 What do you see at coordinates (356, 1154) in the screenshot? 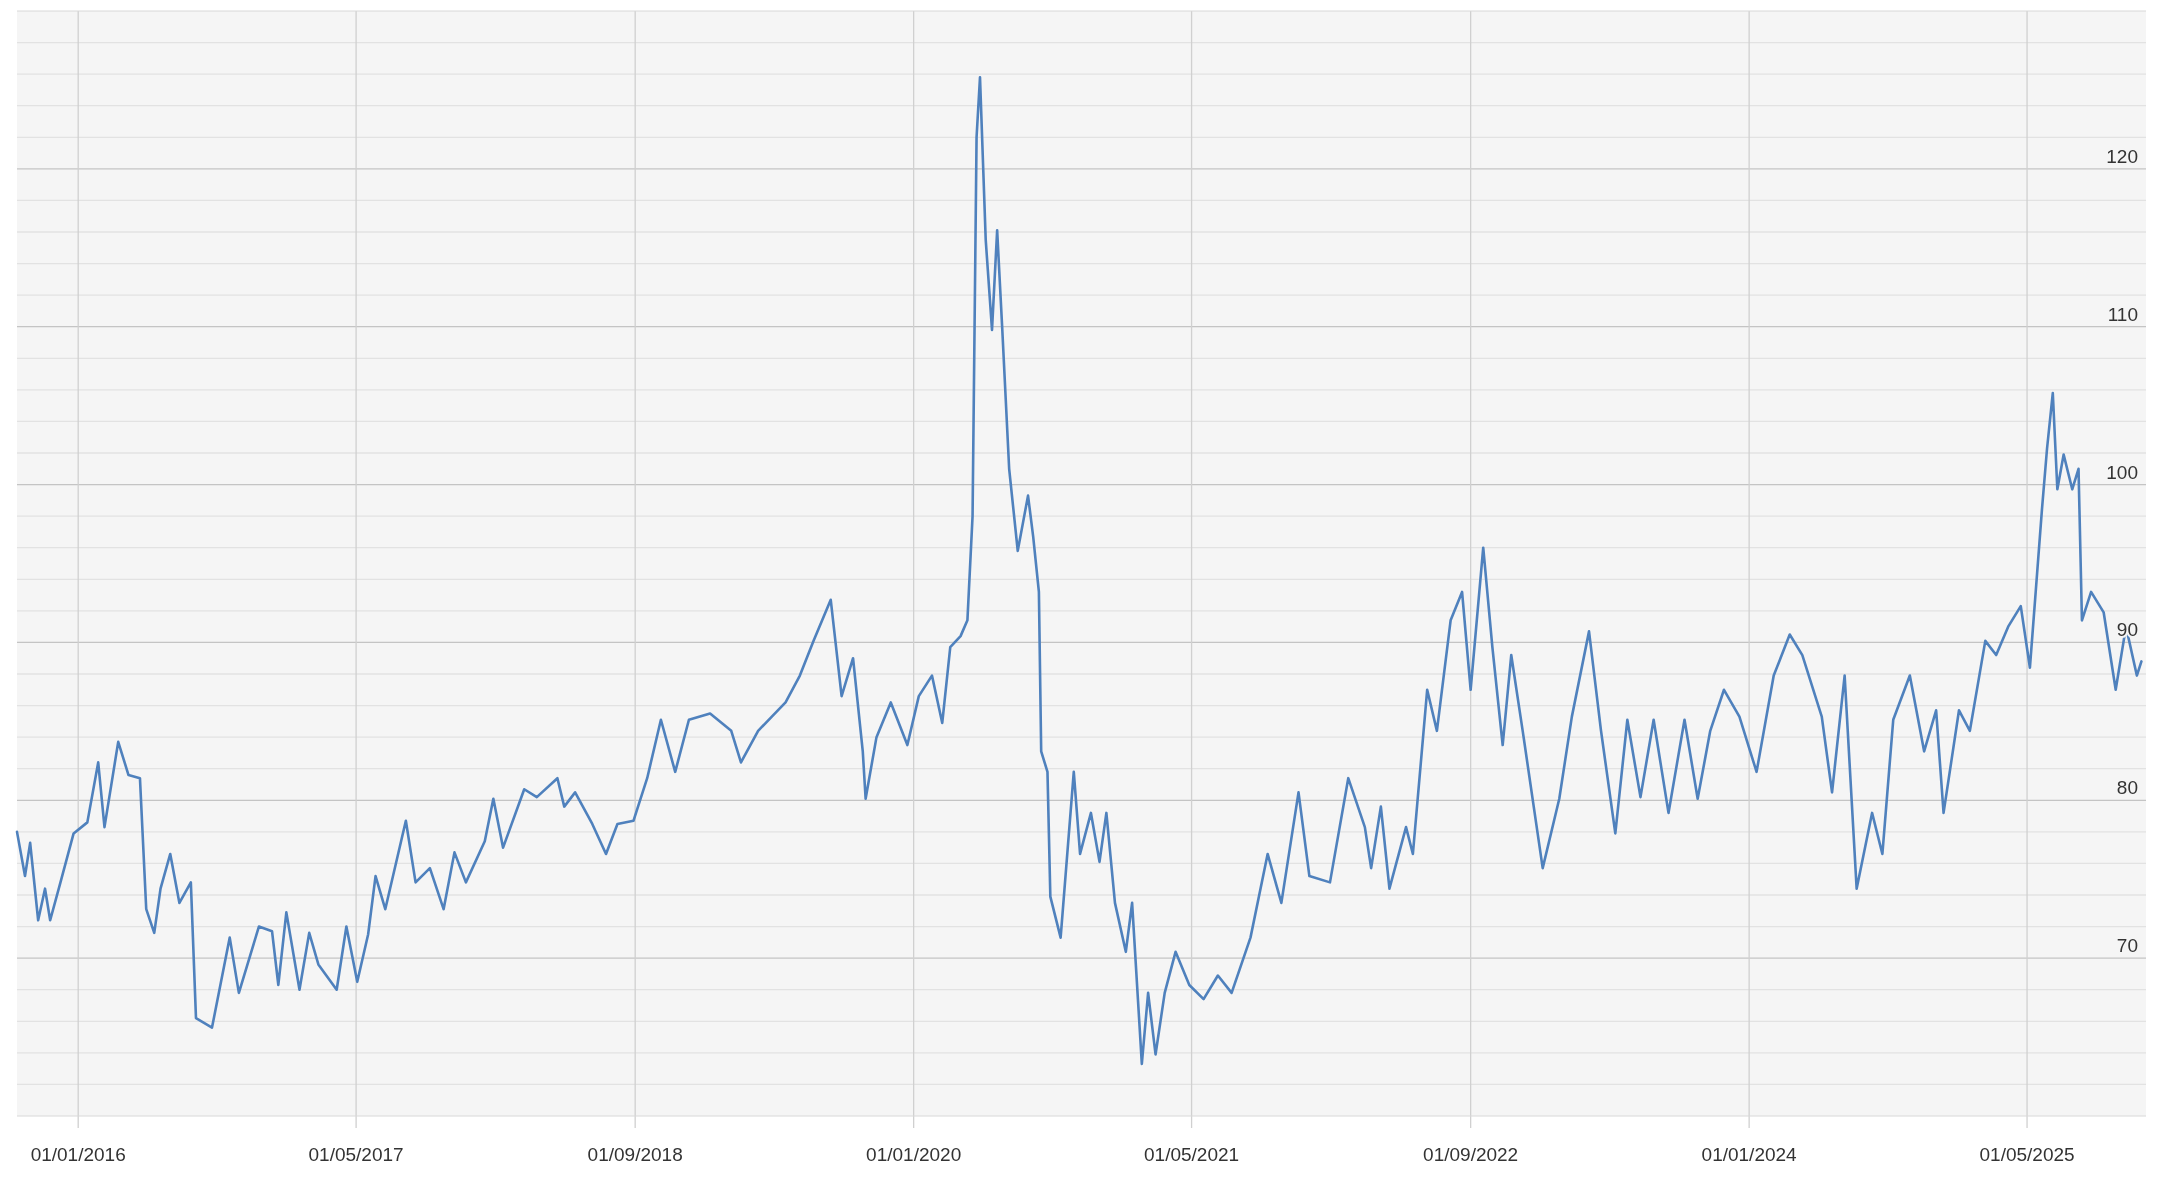
I see `x-tick-label: 01/05/2017` at bounding box center [356, 1154].